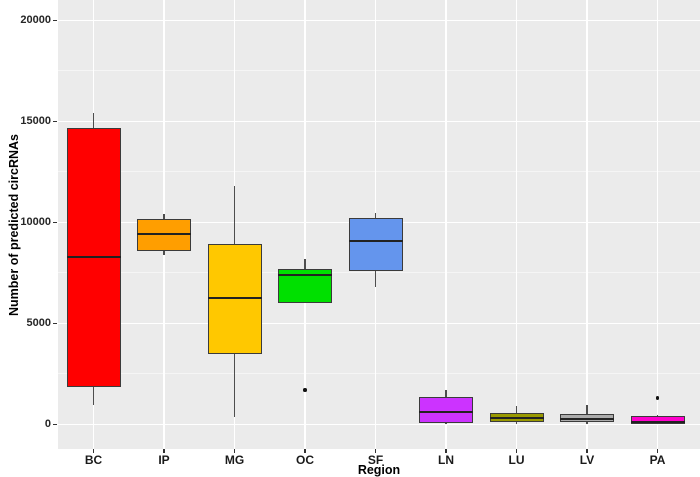 The width and height of the screenshot is (700, 477). What do you see at coordinates (516, 460) in the screenshot?
I see `x-tick-label-LU: LU` at bounding box center [516, 460].